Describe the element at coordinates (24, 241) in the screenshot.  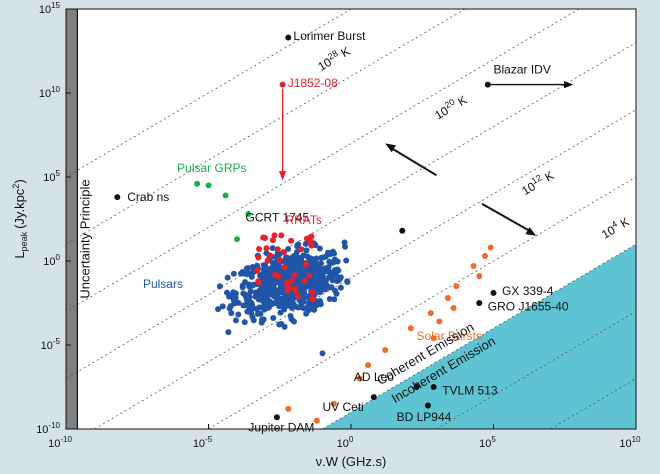
I see `y-axis-label-sub: peak` at that location.